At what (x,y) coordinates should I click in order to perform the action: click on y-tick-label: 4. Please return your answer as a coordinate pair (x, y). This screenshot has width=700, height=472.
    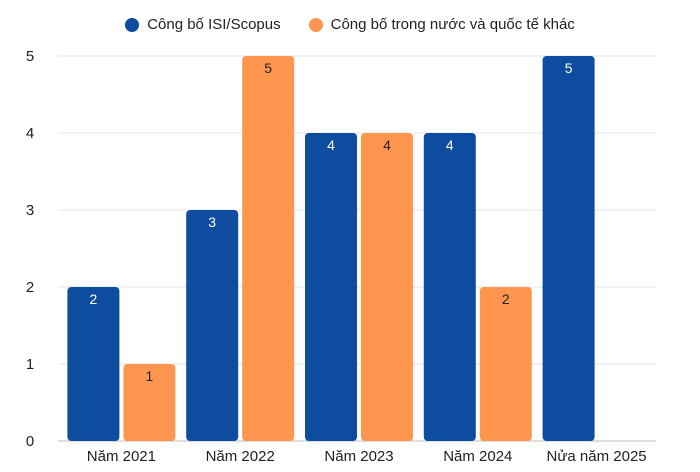
    Looking at the image, I should click on (30, 133).